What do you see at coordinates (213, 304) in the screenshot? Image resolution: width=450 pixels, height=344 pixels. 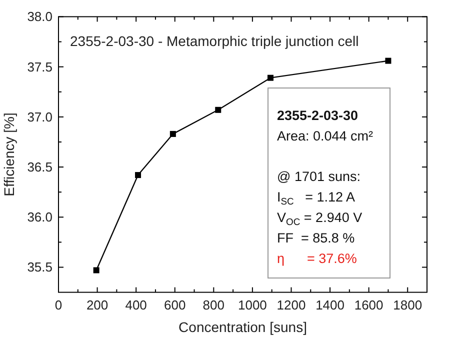 I see `x-tick-label: 800` at bounding box center [213, 304].